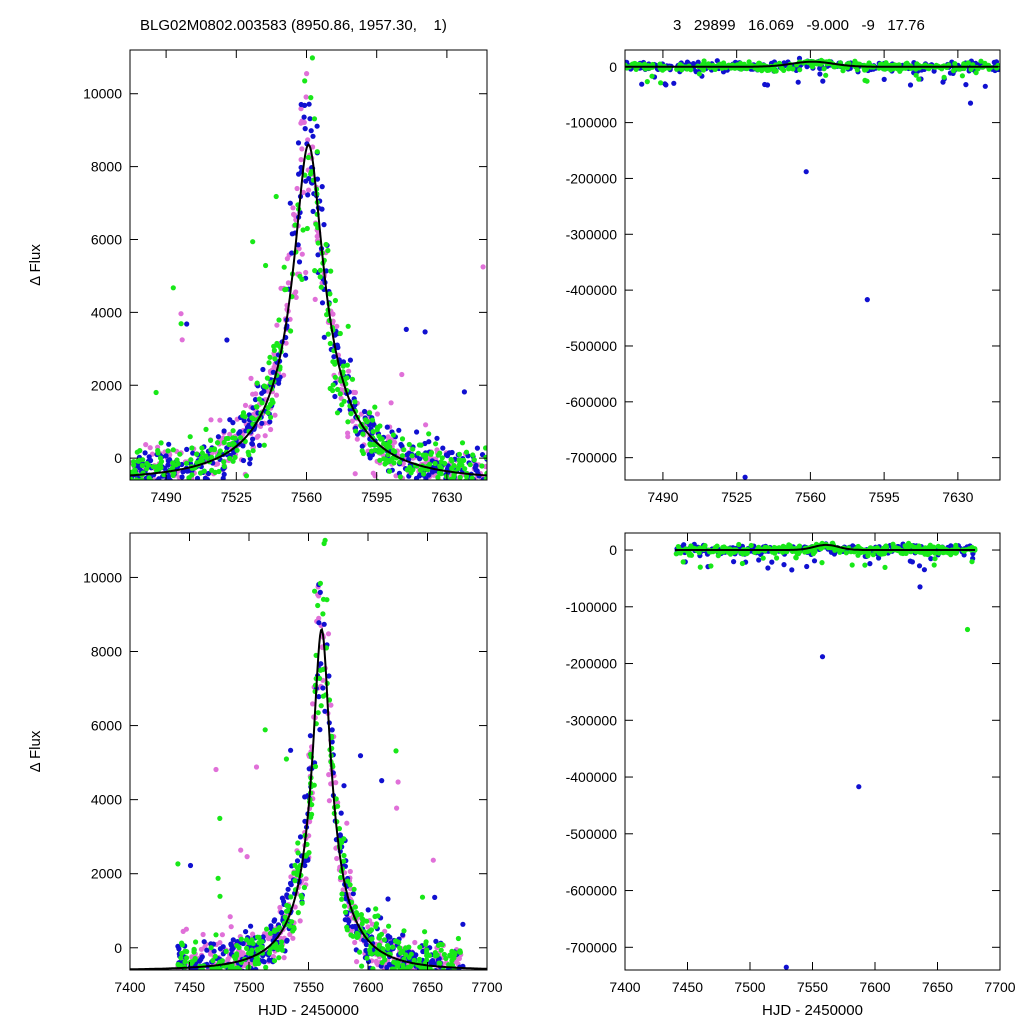 The height and width of the screenshot is (1024, 1024). Describe the element at coordinates (118, 458) in the screenshot. I see `y-tick-label: 0` at that location.